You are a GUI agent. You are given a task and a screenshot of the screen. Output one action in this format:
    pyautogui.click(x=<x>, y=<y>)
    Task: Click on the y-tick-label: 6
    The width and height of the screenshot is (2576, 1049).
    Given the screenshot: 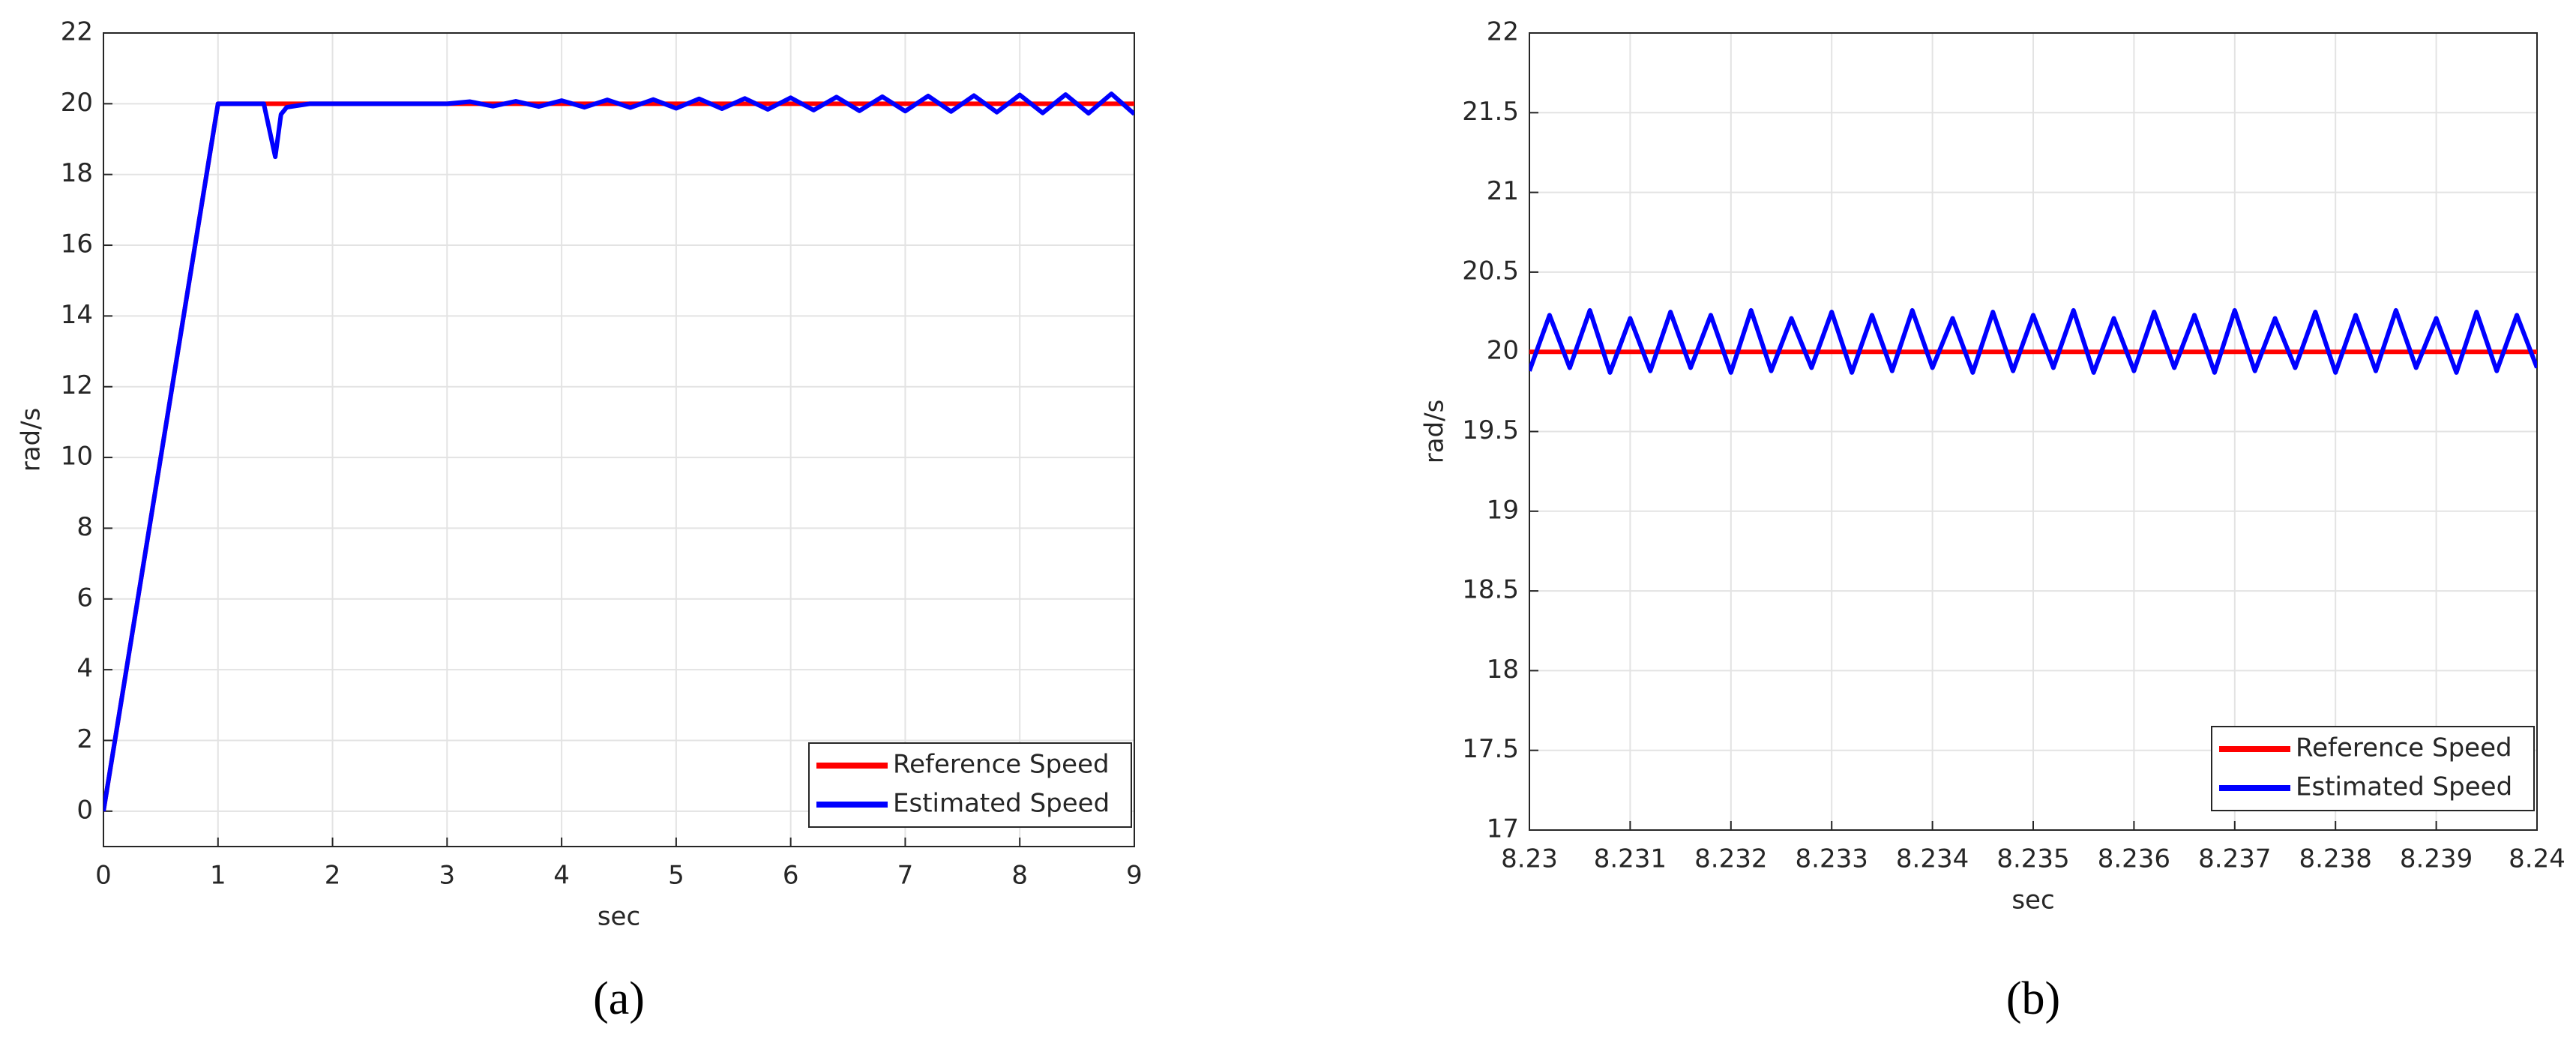 What is the action you would take?
    pyautogui.click(x=85, y=598)
    